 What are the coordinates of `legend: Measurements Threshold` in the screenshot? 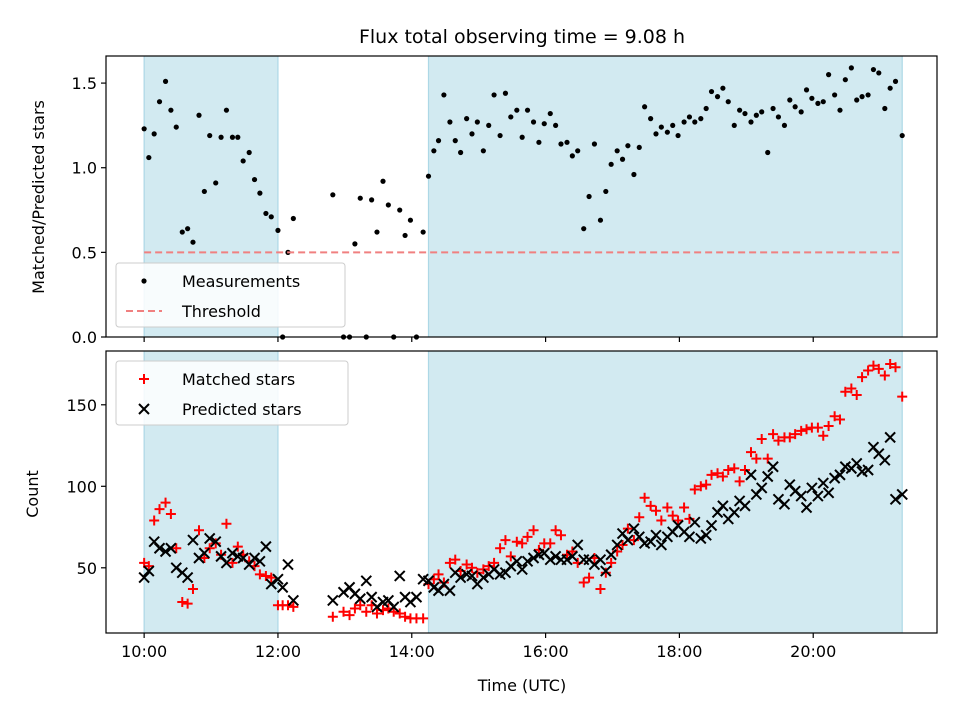 It's located at (230, 295).